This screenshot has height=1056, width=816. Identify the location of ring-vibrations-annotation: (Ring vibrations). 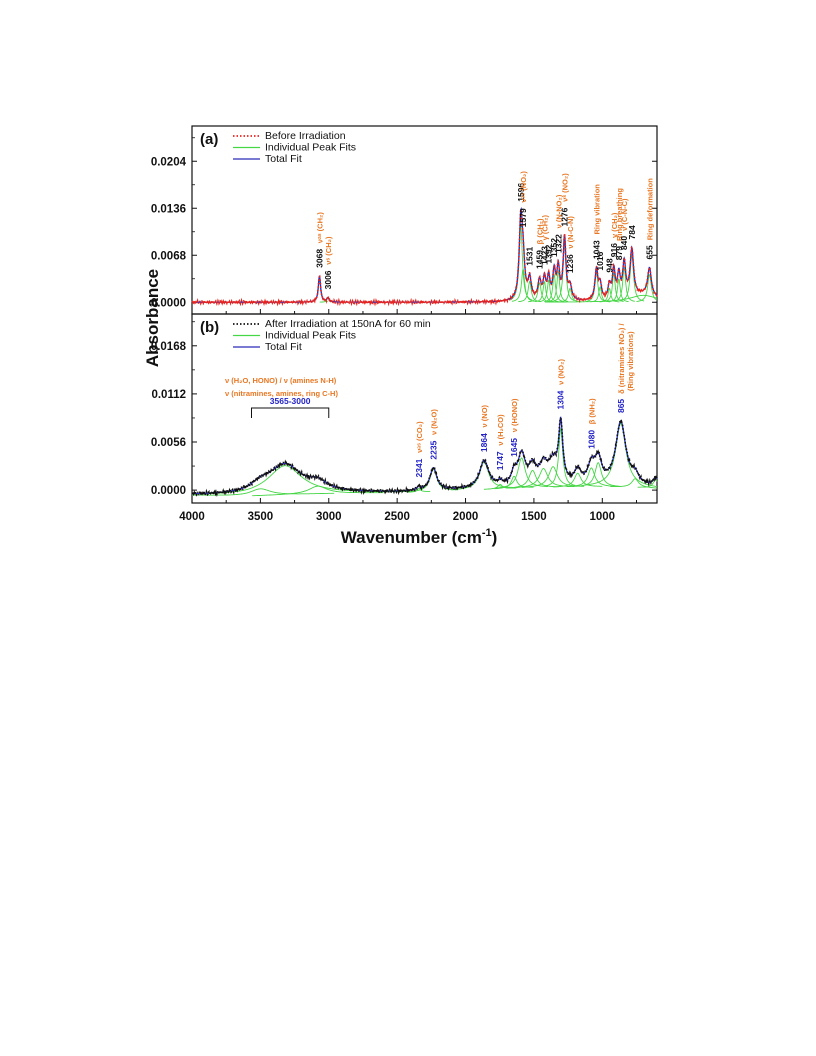
(630, 361).